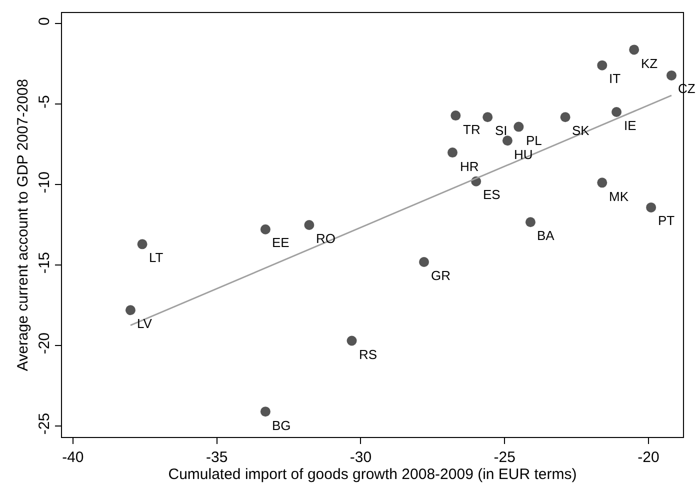 This screenshot has height=491, width=696. I want to click on y-tick-label: -15, so click(44, 263).